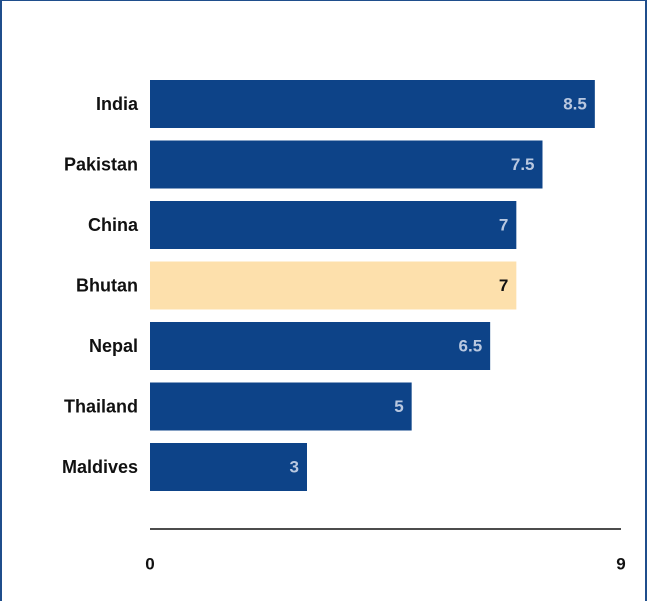 The height and width of the screenshot is (601, 647). I want to click on category-label-nepal: Nepal, so click(113, 346).